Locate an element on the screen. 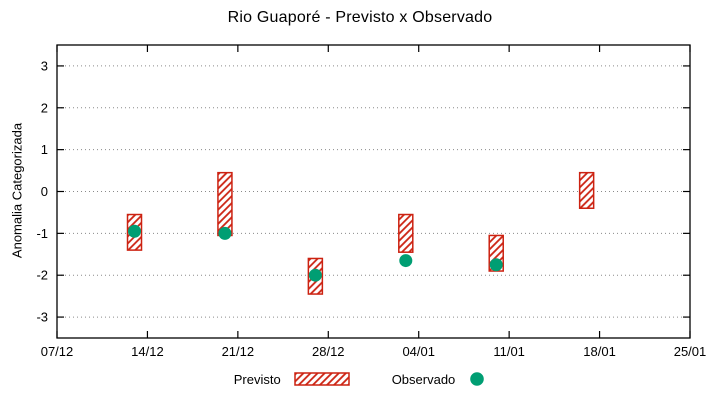  legend-observado-label: Observado is located at coordinates (423, 379).